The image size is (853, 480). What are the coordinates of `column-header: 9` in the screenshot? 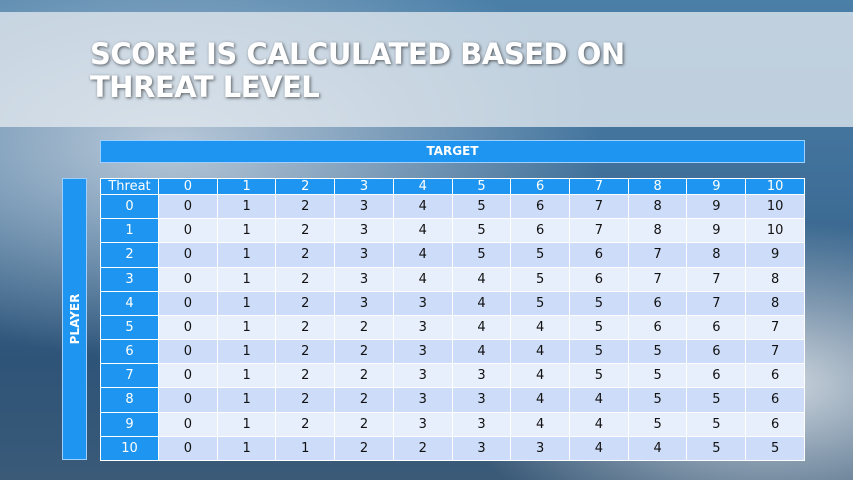 It's located at (716, 186).